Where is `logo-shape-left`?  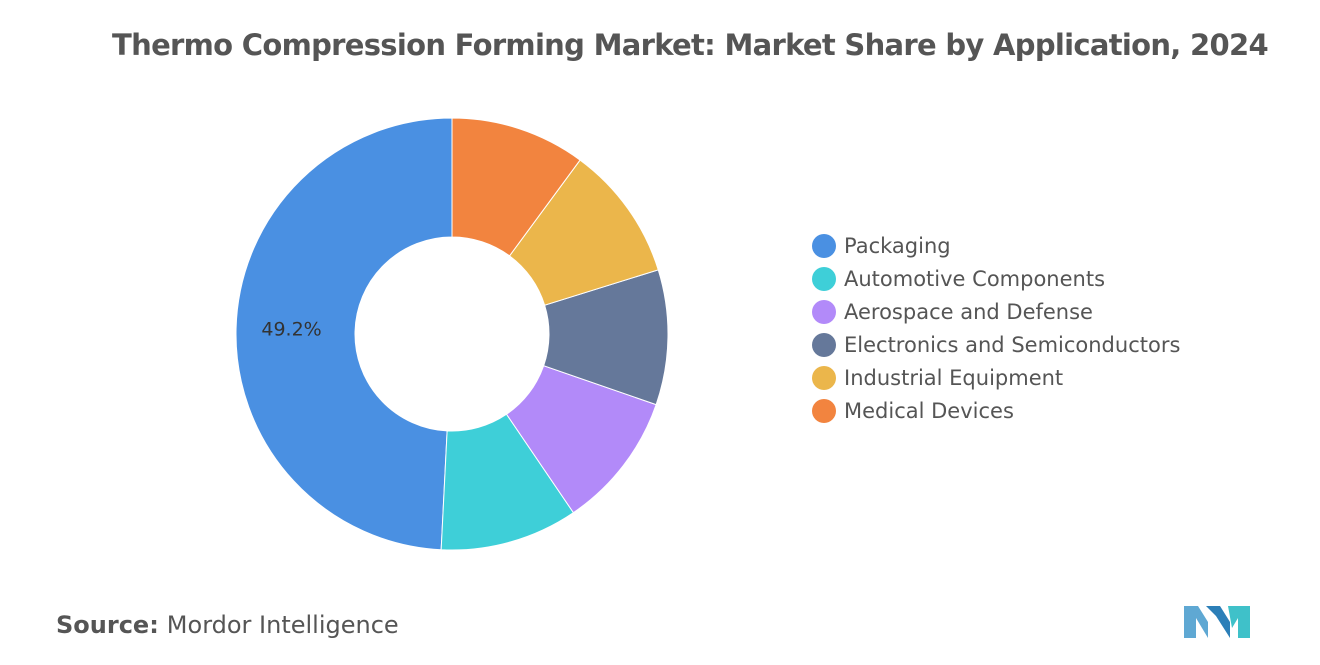
logo-shape-left is located at coordinates (1196, 622).